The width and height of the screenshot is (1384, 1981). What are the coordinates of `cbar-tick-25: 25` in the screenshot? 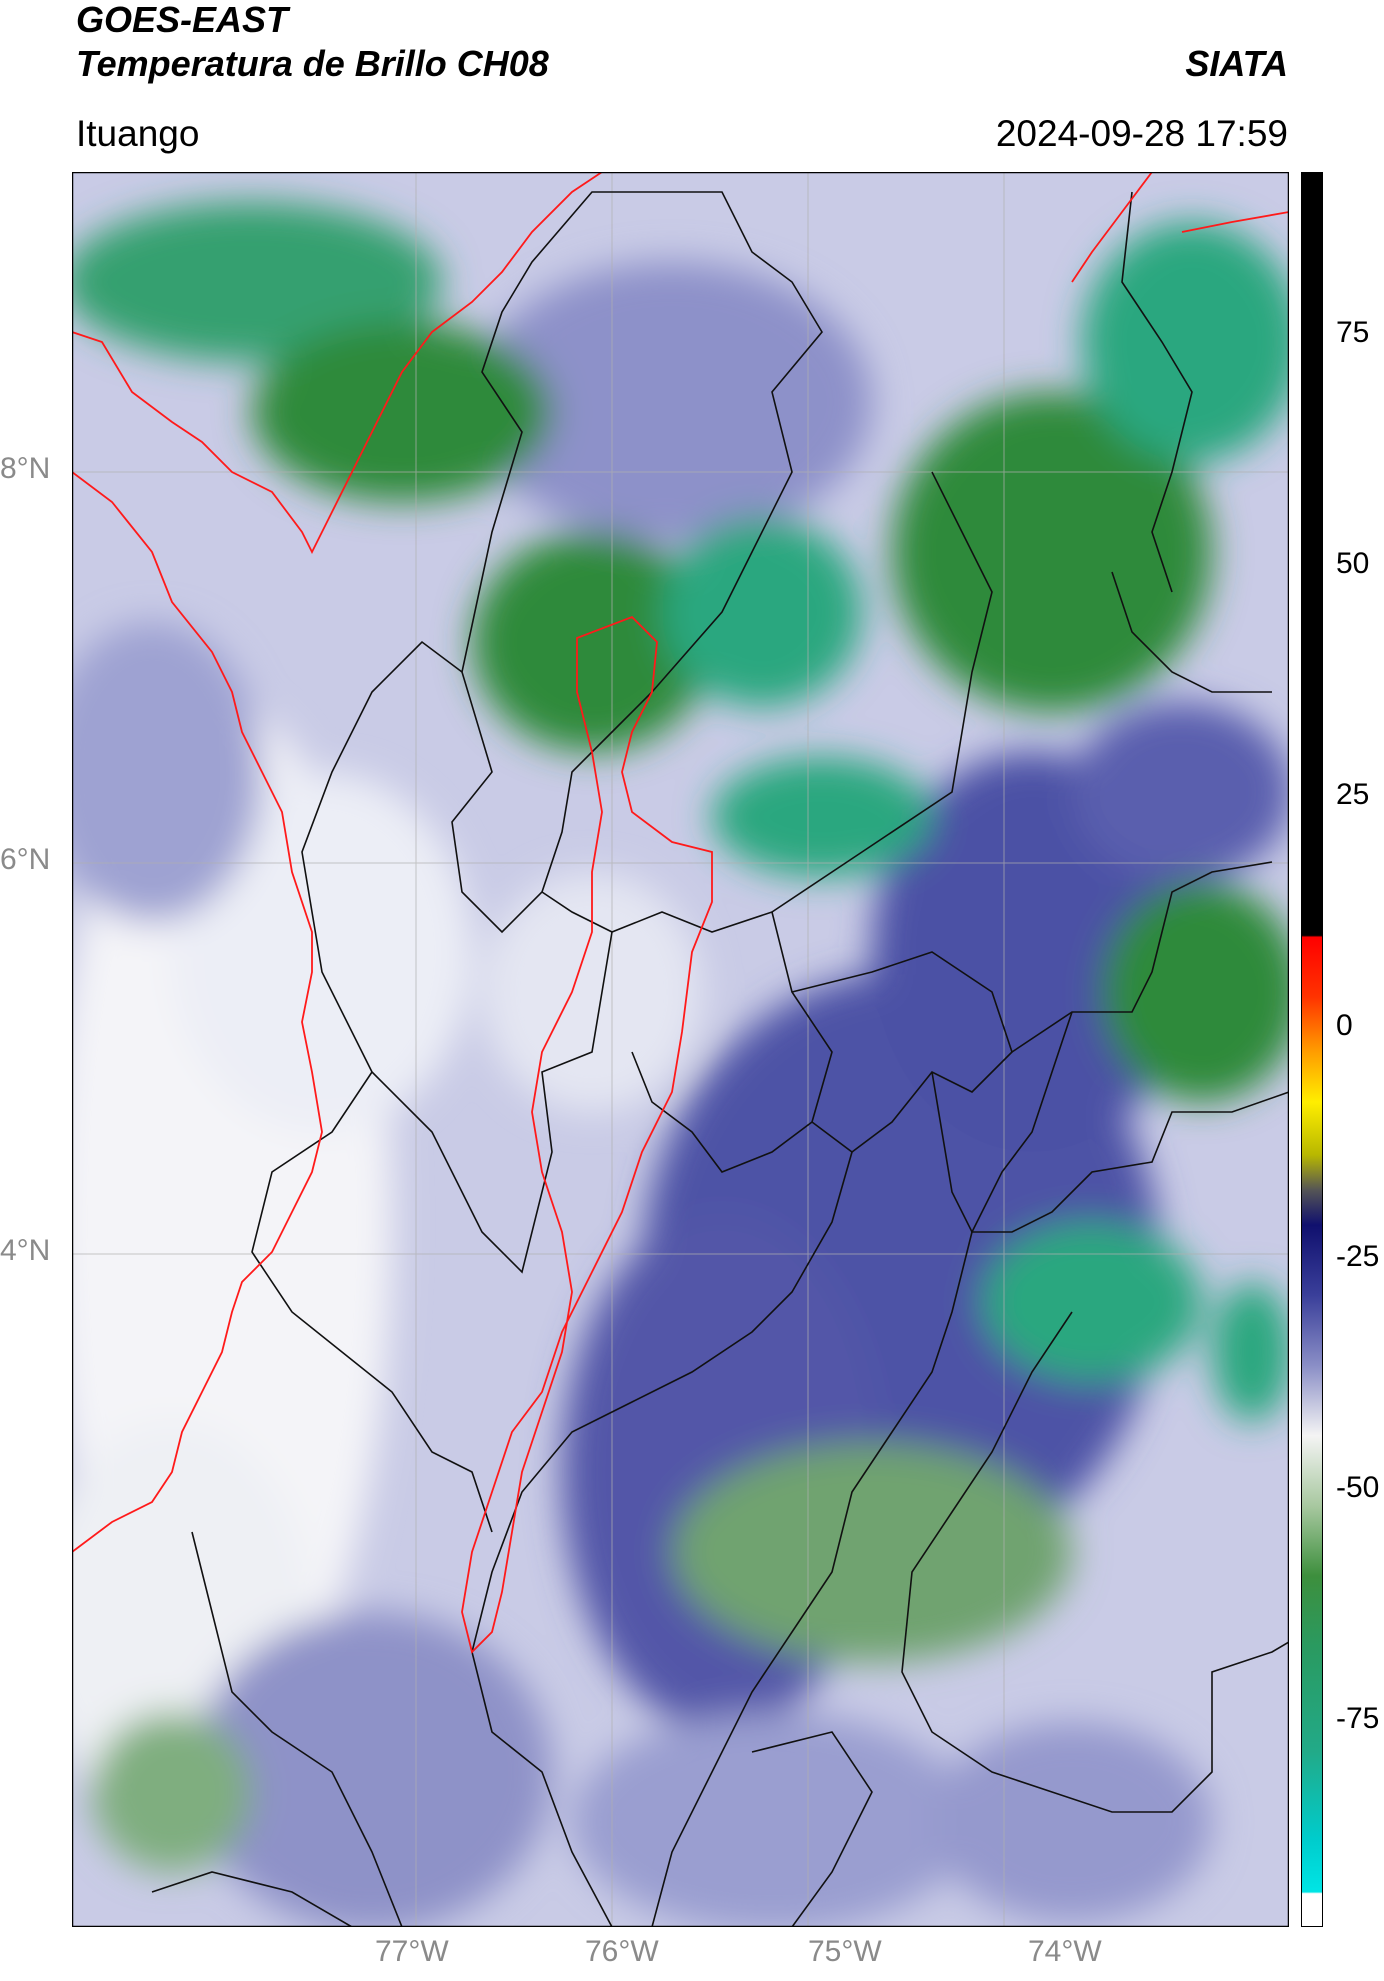 It's located at (1353, 794).